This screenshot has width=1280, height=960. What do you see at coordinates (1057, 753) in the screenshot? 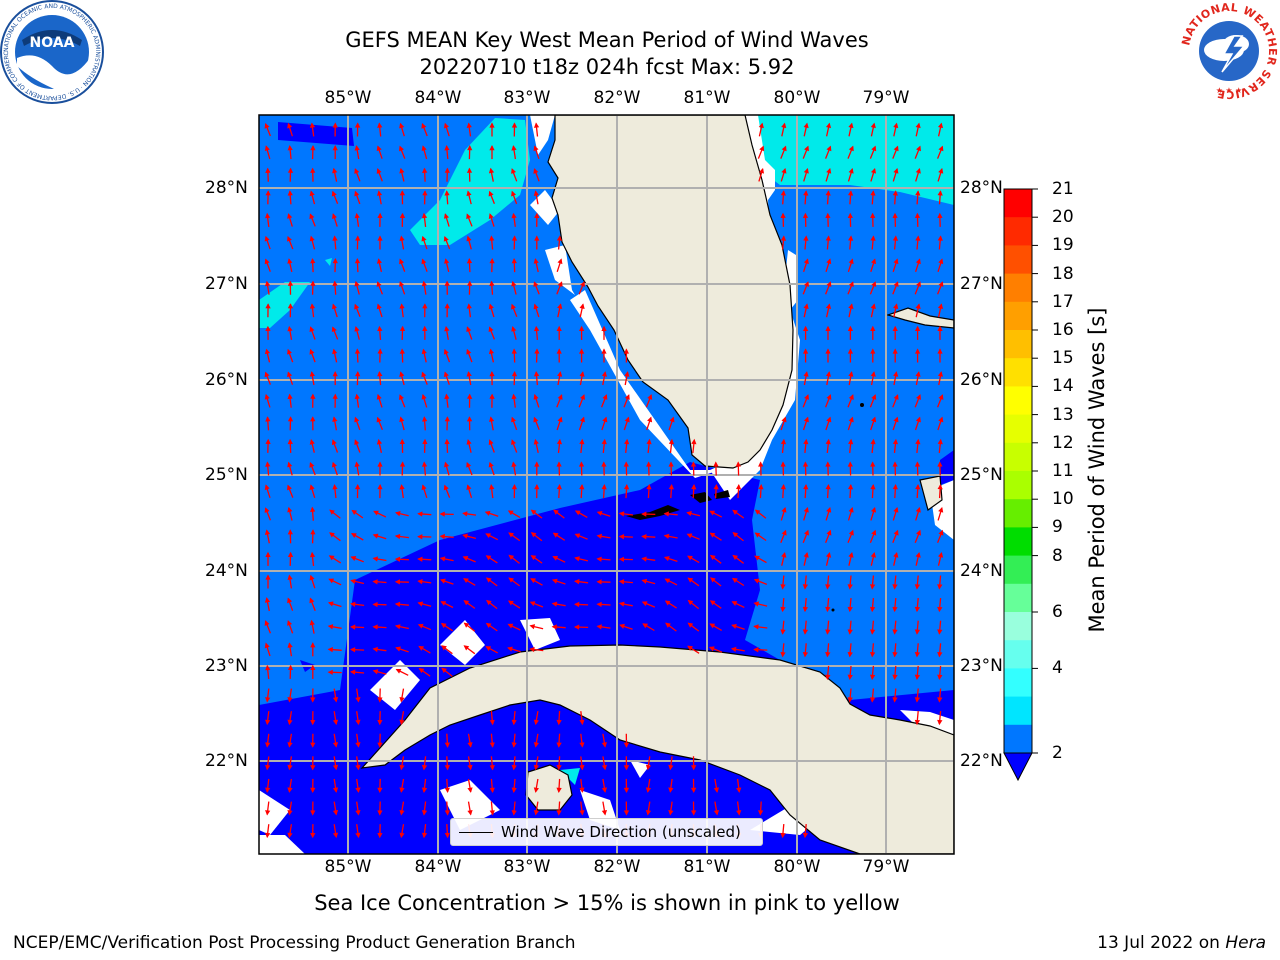
I see `colorbar-tick-label: 2` at bounding box center [1057, 753].